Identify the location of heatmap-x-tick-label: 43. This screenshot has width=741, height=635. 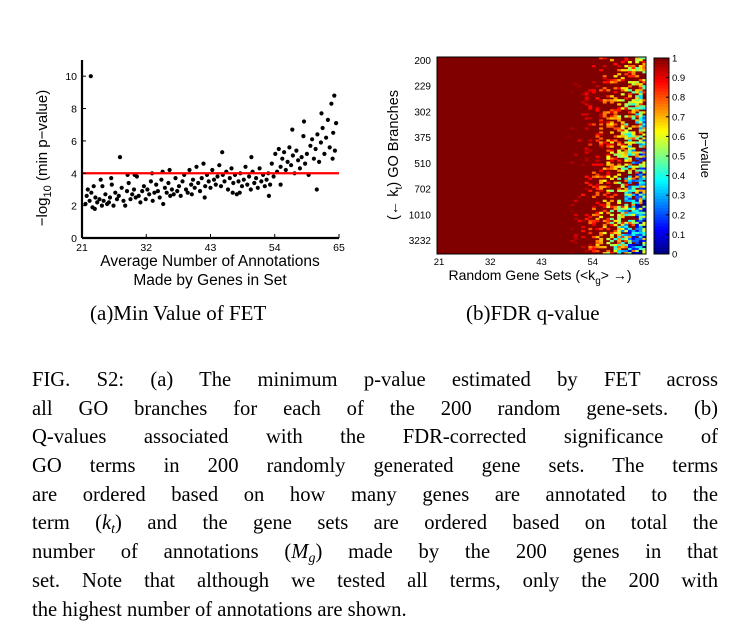
(541, 262).